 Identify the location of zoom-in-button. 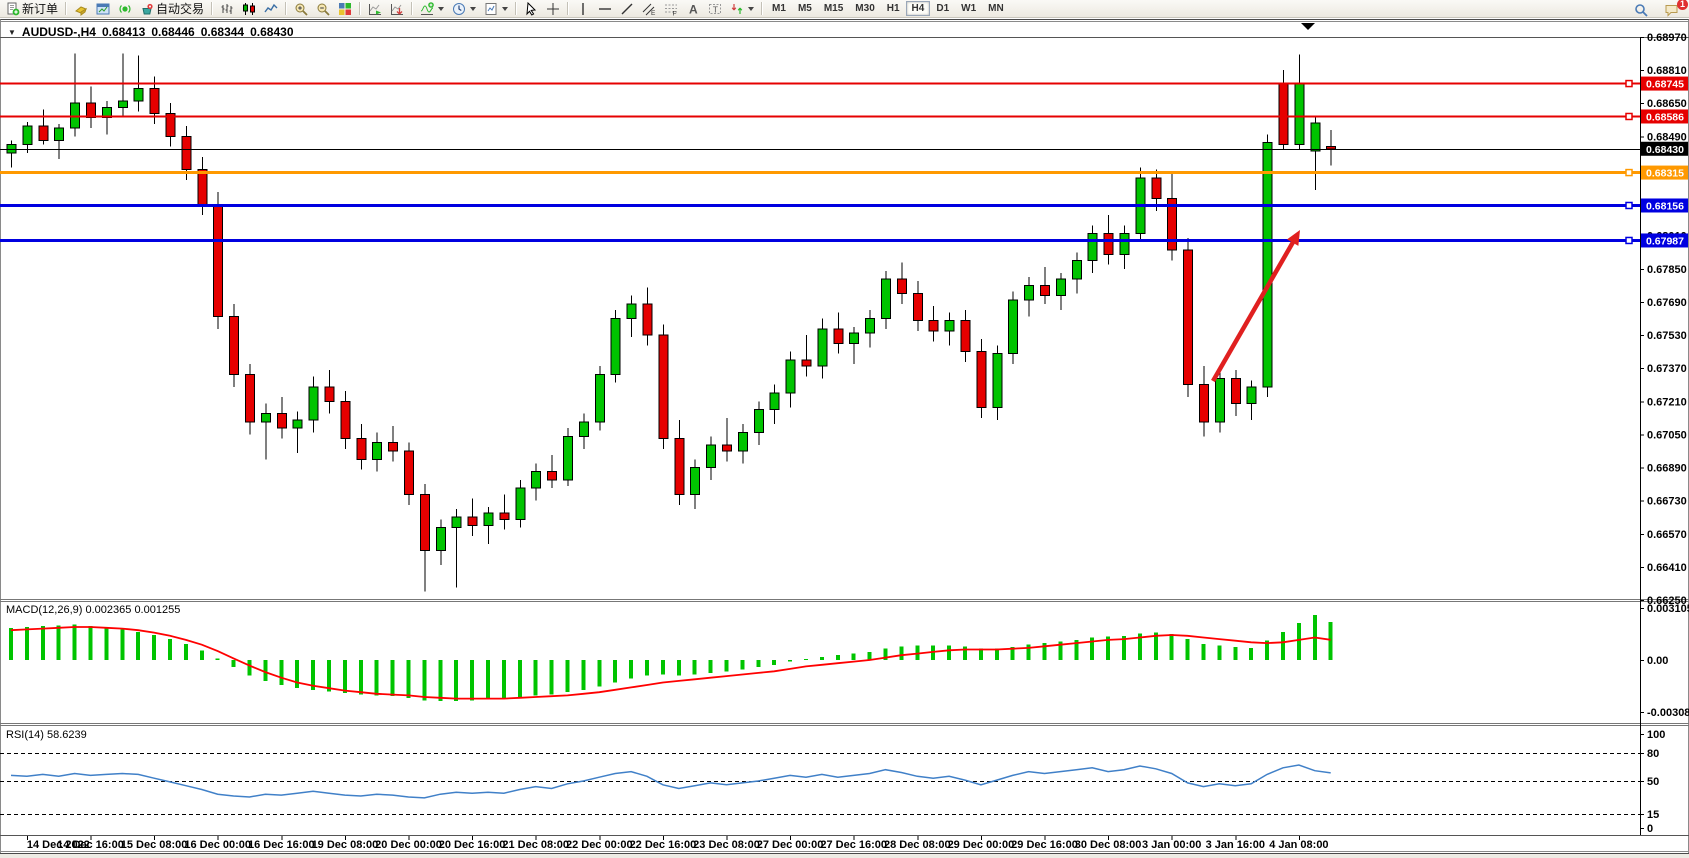
(301, 8).